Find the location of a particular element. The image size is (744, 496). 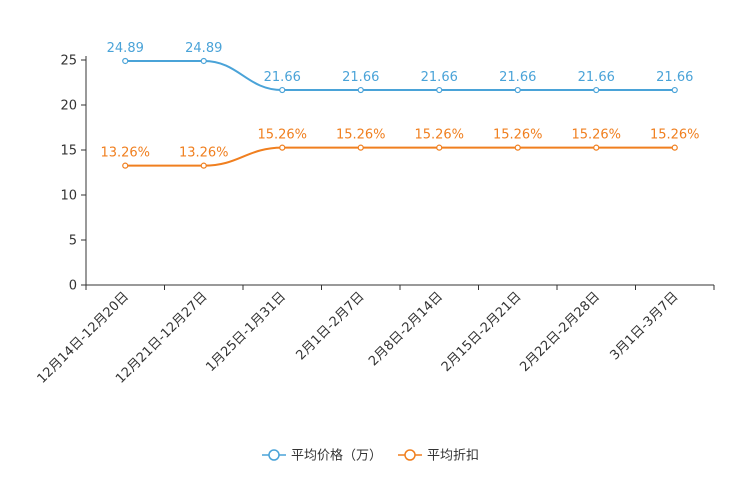

y-tick-label: 5 is located at coordinates (73, 241).